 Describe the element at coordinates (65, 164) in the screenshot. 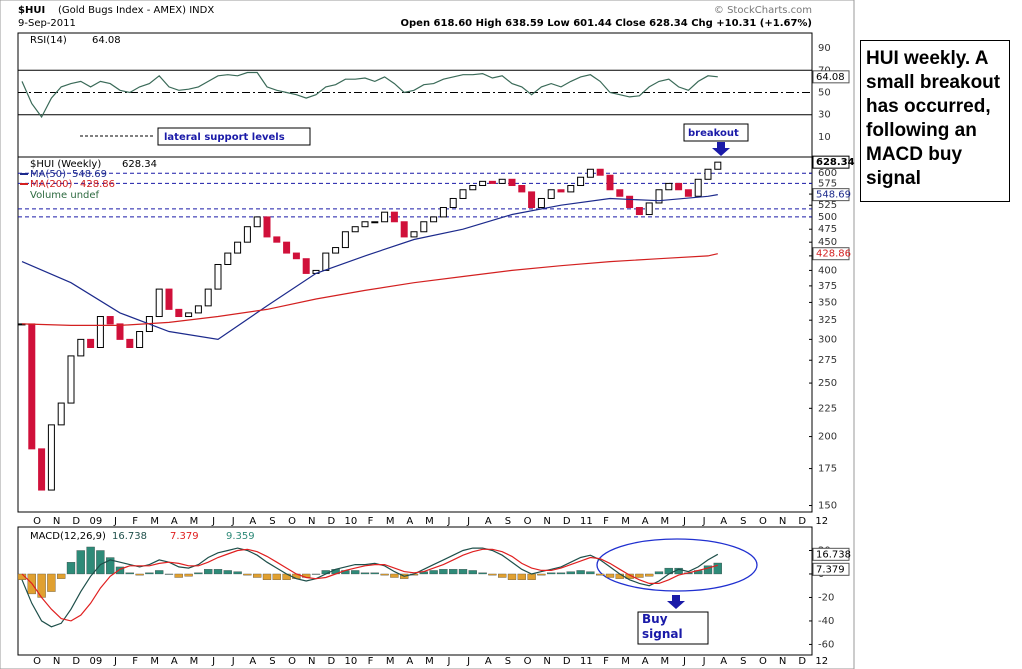

I see `legend-label: $HUI (Weekly)` at that location.